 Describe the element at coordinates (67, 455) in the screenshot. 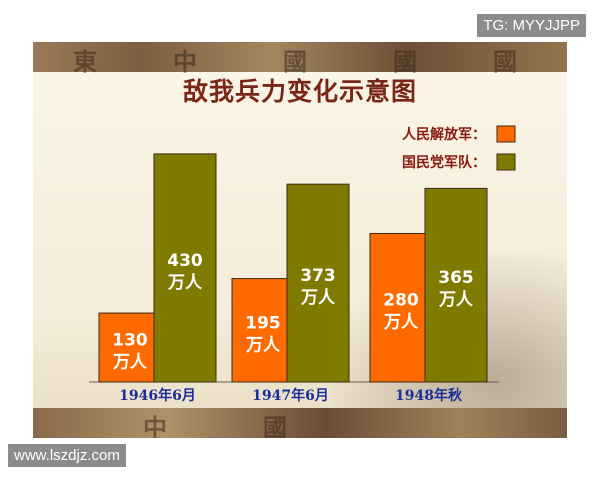

I see `watermark-site: www.lszdjz.com` at that location.